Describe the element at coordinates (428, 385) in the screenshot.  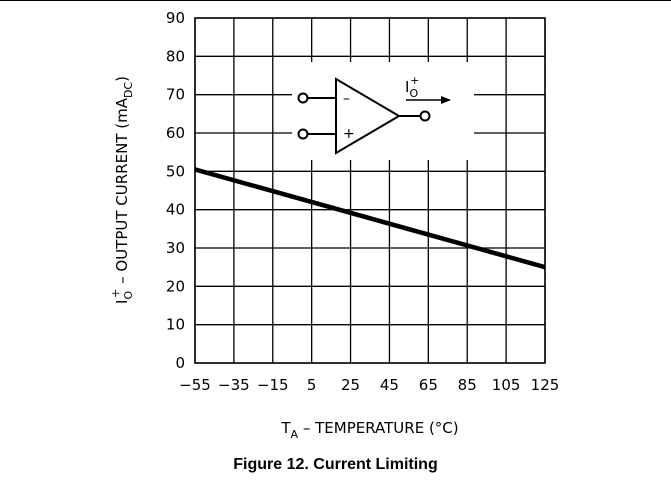
I see `x-tick-label-6: 65` at that location.